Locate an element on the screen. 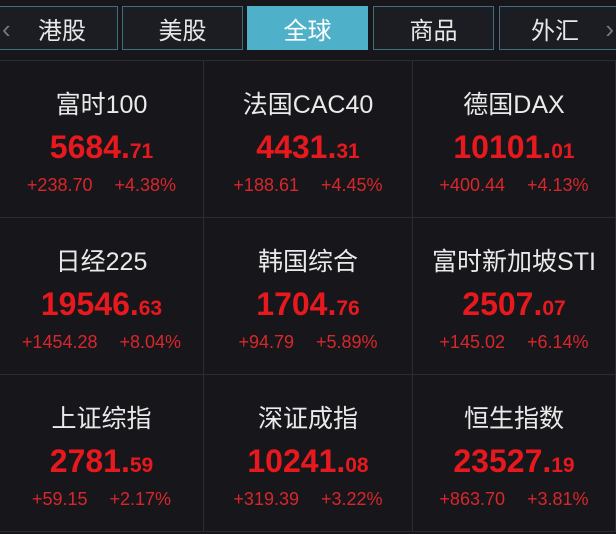 Image resolution: width=616 pixels, height=534 pixels. change-percent: +4.38% is located at coordinates (145, 185).